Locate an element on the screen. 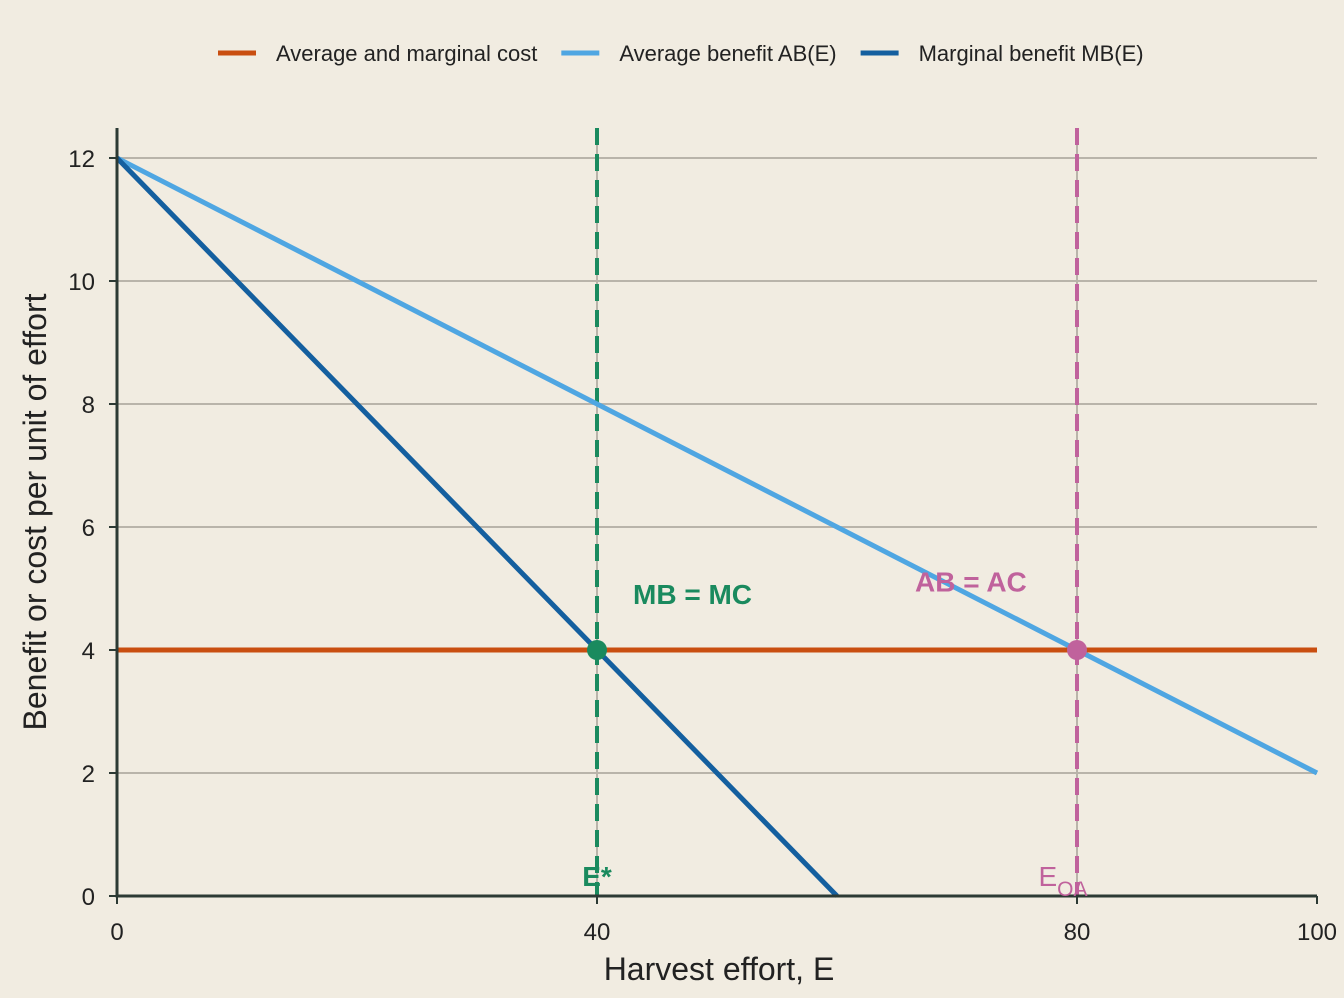 The height and width of the screenshot is (998, 1344). x-tick-label-100: 100 is located at coordinates (1317, 932).